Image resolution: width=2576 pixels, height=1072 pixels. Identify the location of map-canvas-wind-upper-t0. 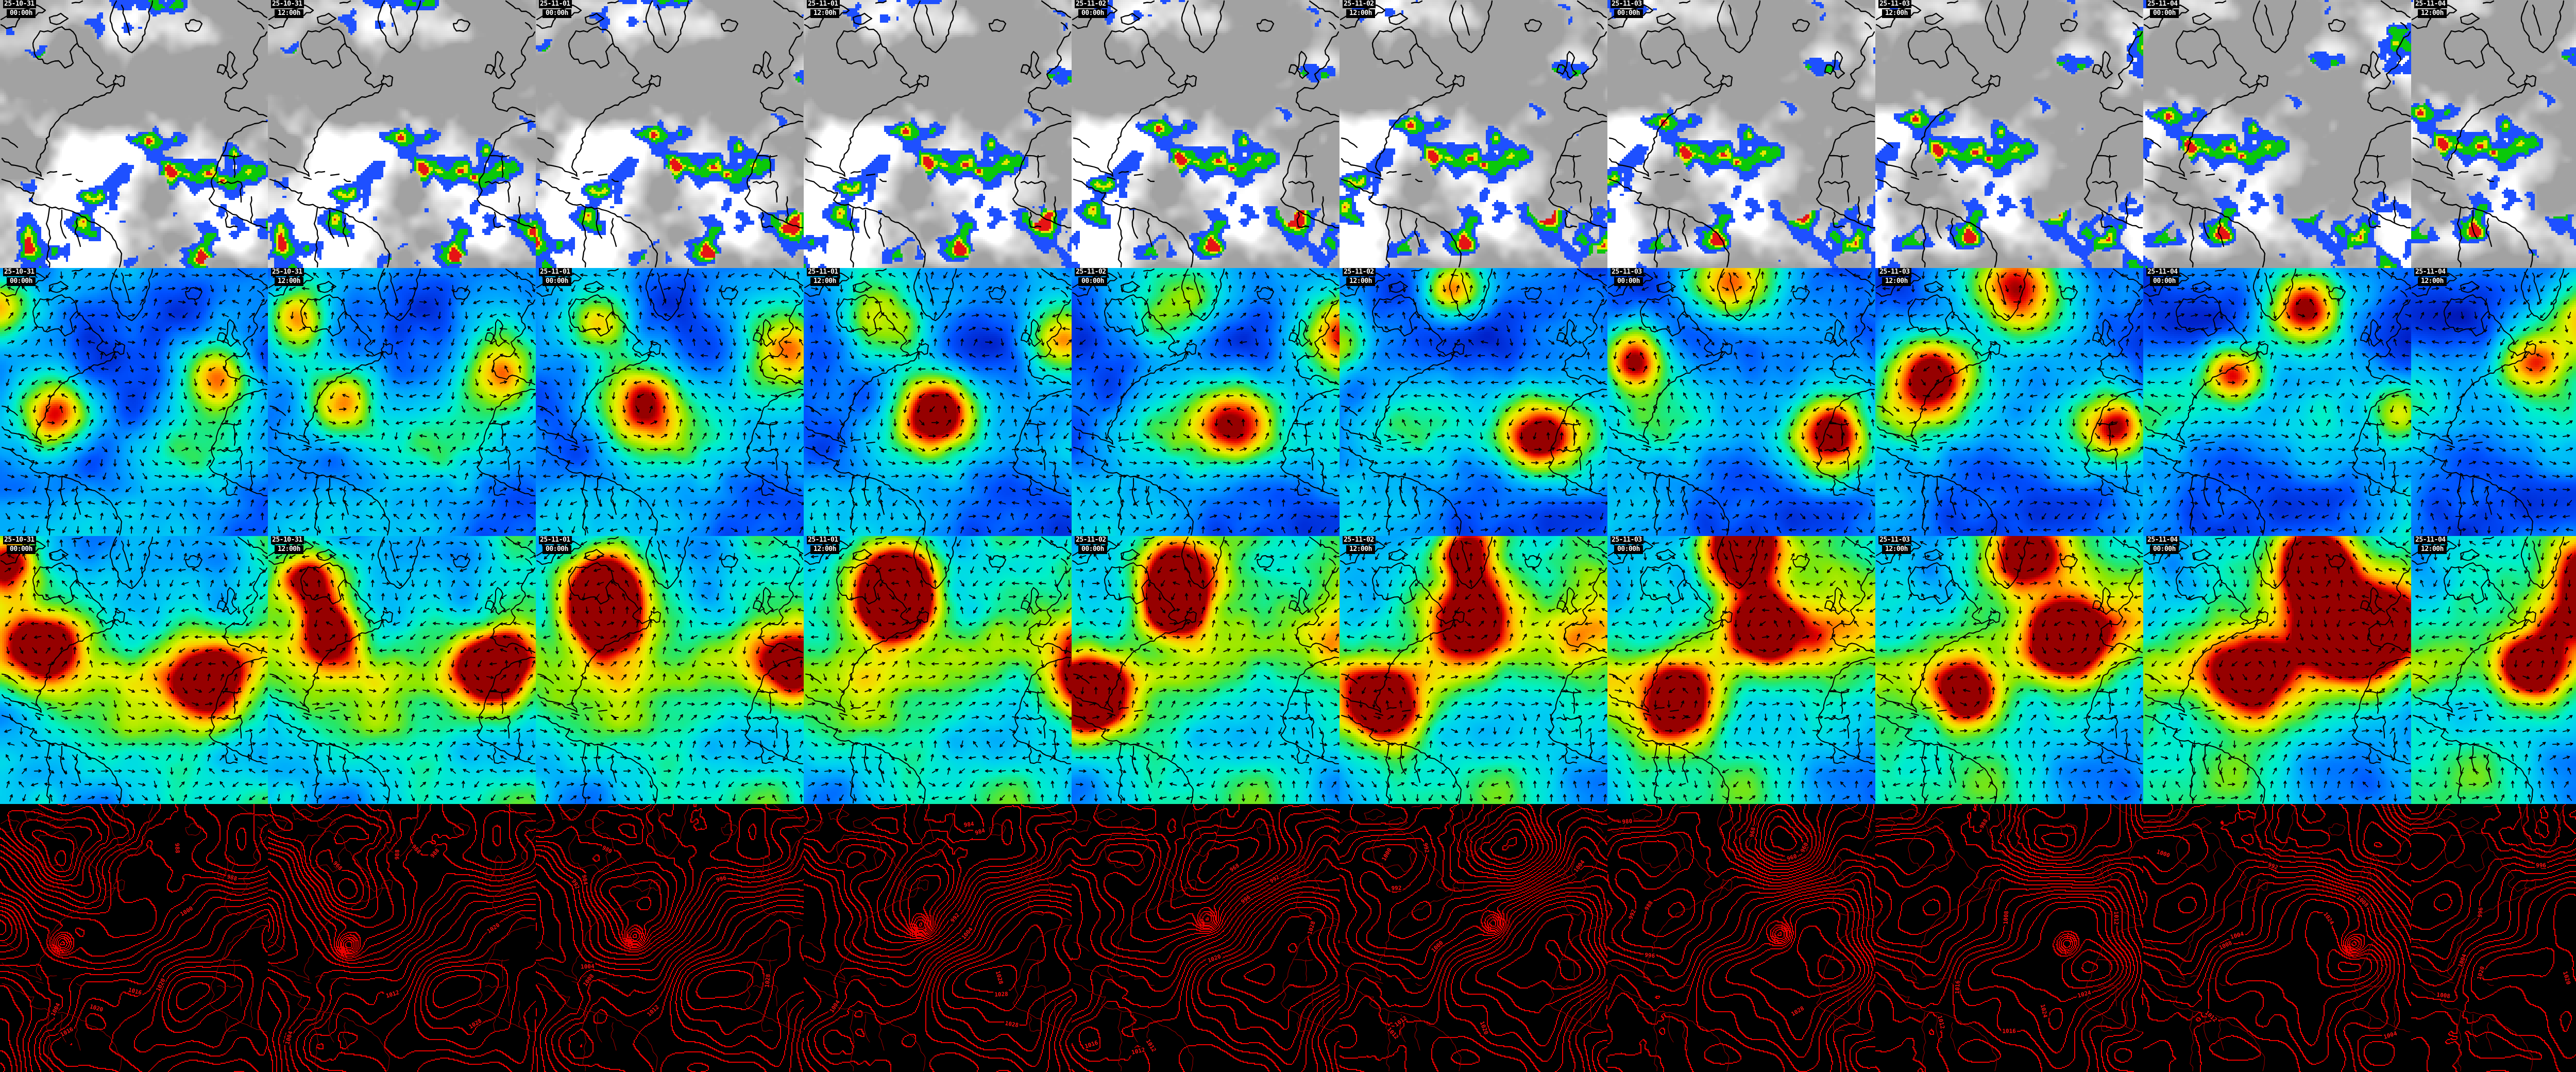
(134, 670).